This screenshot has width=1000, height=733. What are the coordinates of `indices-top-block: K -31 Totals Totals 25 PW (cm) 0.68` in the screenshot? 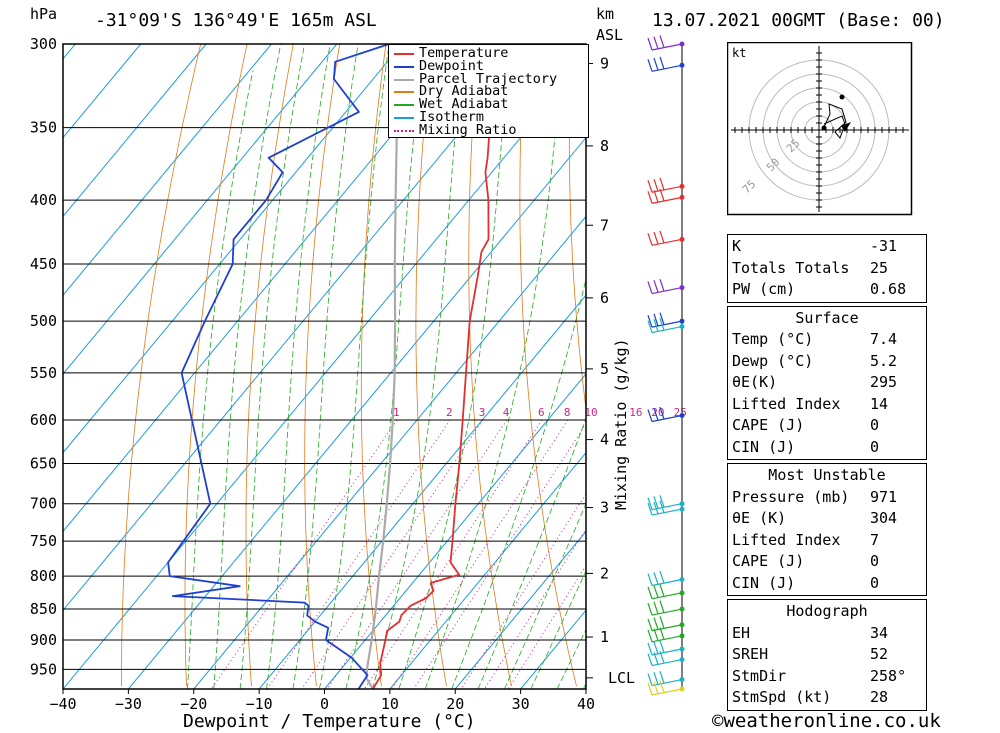 It's located at (827, 268).